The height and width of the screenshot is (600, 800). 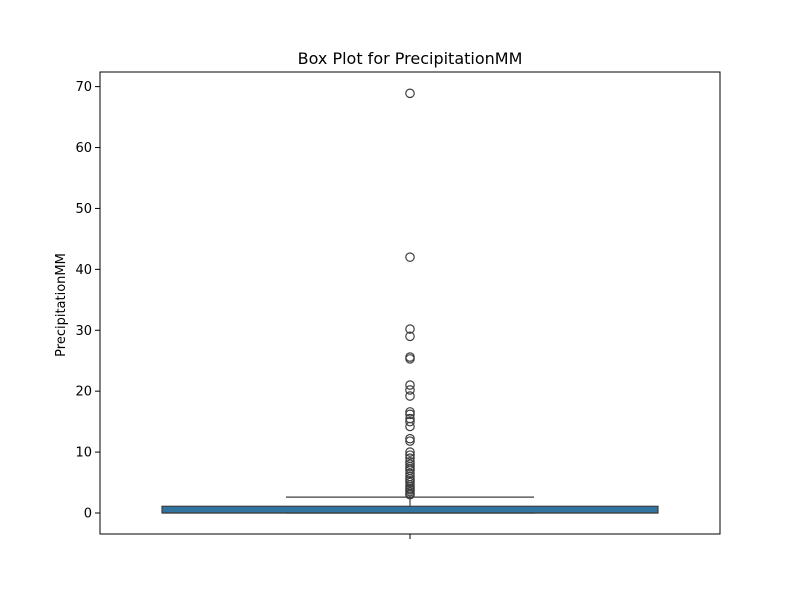 What do you see at coordinates (83, 270) in the screenshot?
I see `y-tick-label: 40` at bounding box center [83, 270].